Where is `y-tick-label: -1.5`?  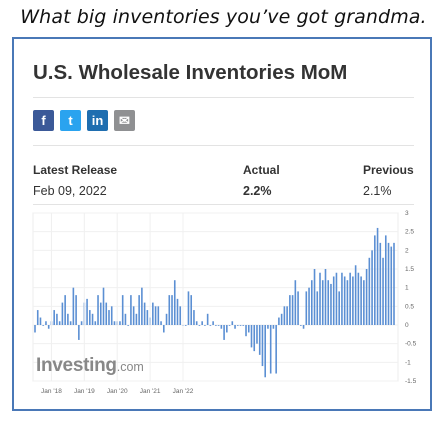
y-tick-label: -1.5 is located at coordinates (411, 381).